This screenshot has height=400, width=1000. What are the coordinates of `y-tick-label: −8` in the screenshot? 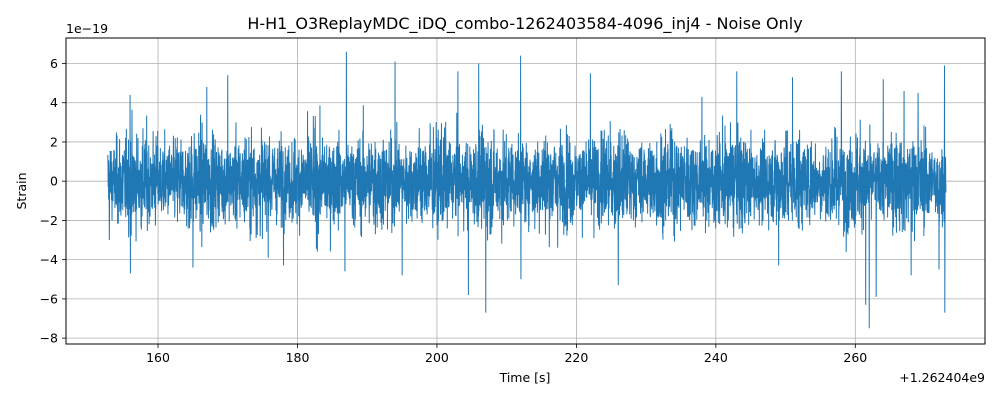 It's located at (49, 338).